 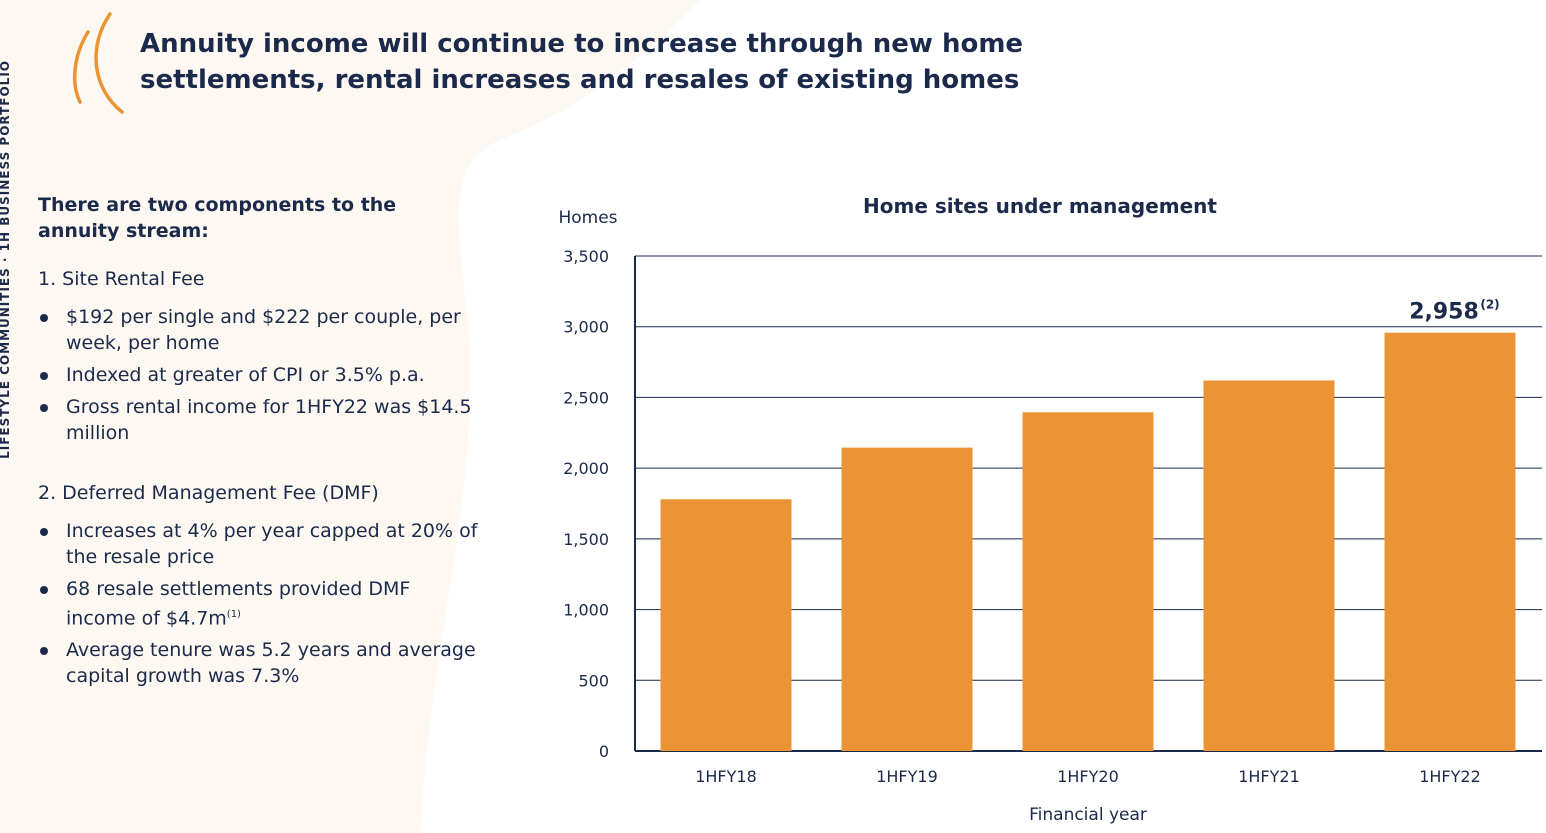 What do you see at coordinates (587, 218) in the screenshot?
I see `y-axis-label: Homes` at bounding box center [587, 218].